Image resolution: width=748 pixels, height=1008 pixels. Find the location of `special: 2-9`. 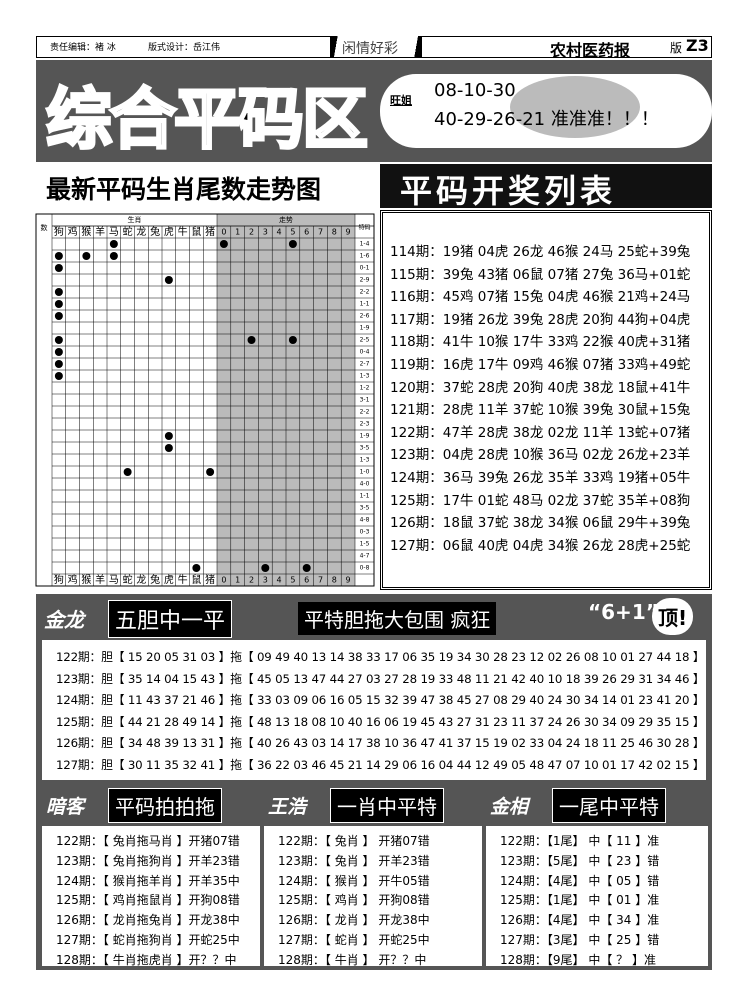

special: 2-9 is located at coordinates (365, 280).